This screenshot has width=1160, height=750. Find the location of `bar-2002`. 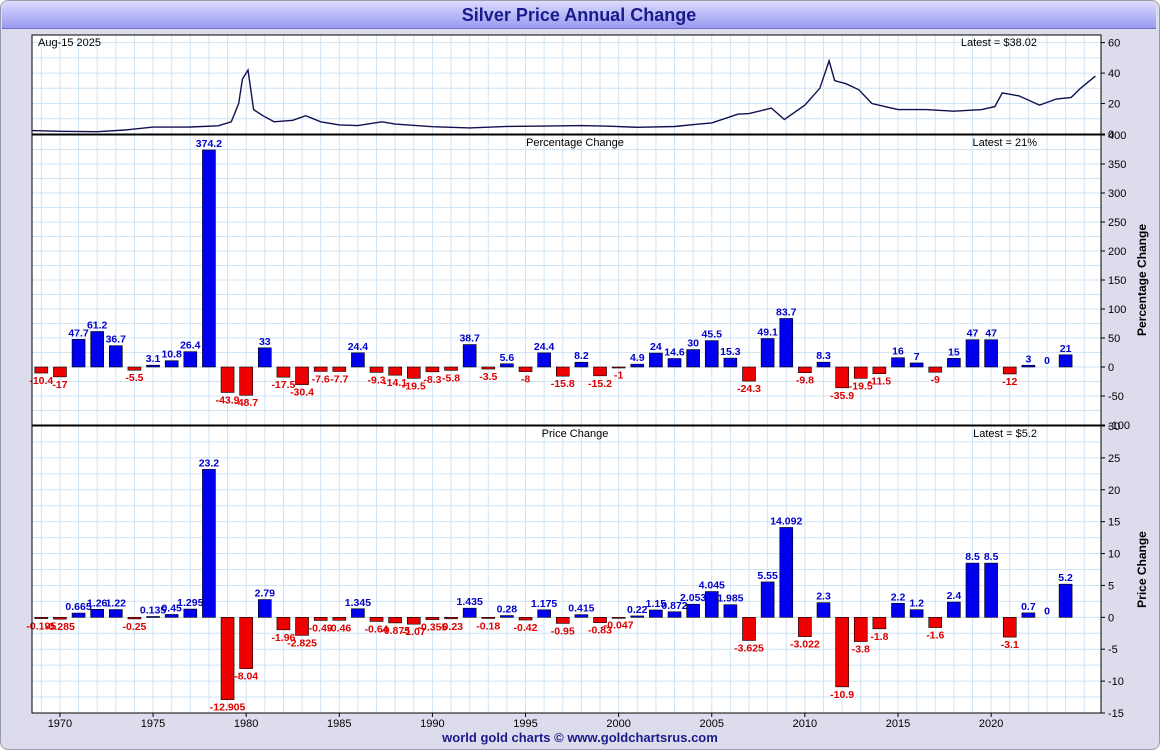

bar-2002 is located at coordinates (656, 360).